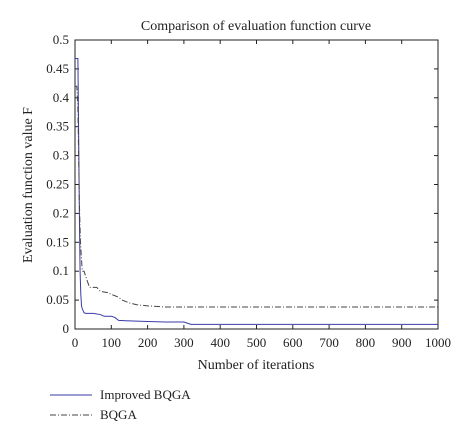  What do you see at coordinates (57, 126) in the screenshot?
I see `y-tick-label: 0.35` at bounding box center [57, 126].